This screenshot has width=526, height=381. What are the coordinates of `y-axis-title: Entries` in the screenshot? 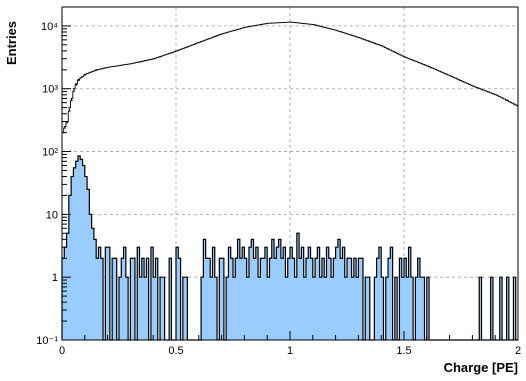 It's located at (11, 43).